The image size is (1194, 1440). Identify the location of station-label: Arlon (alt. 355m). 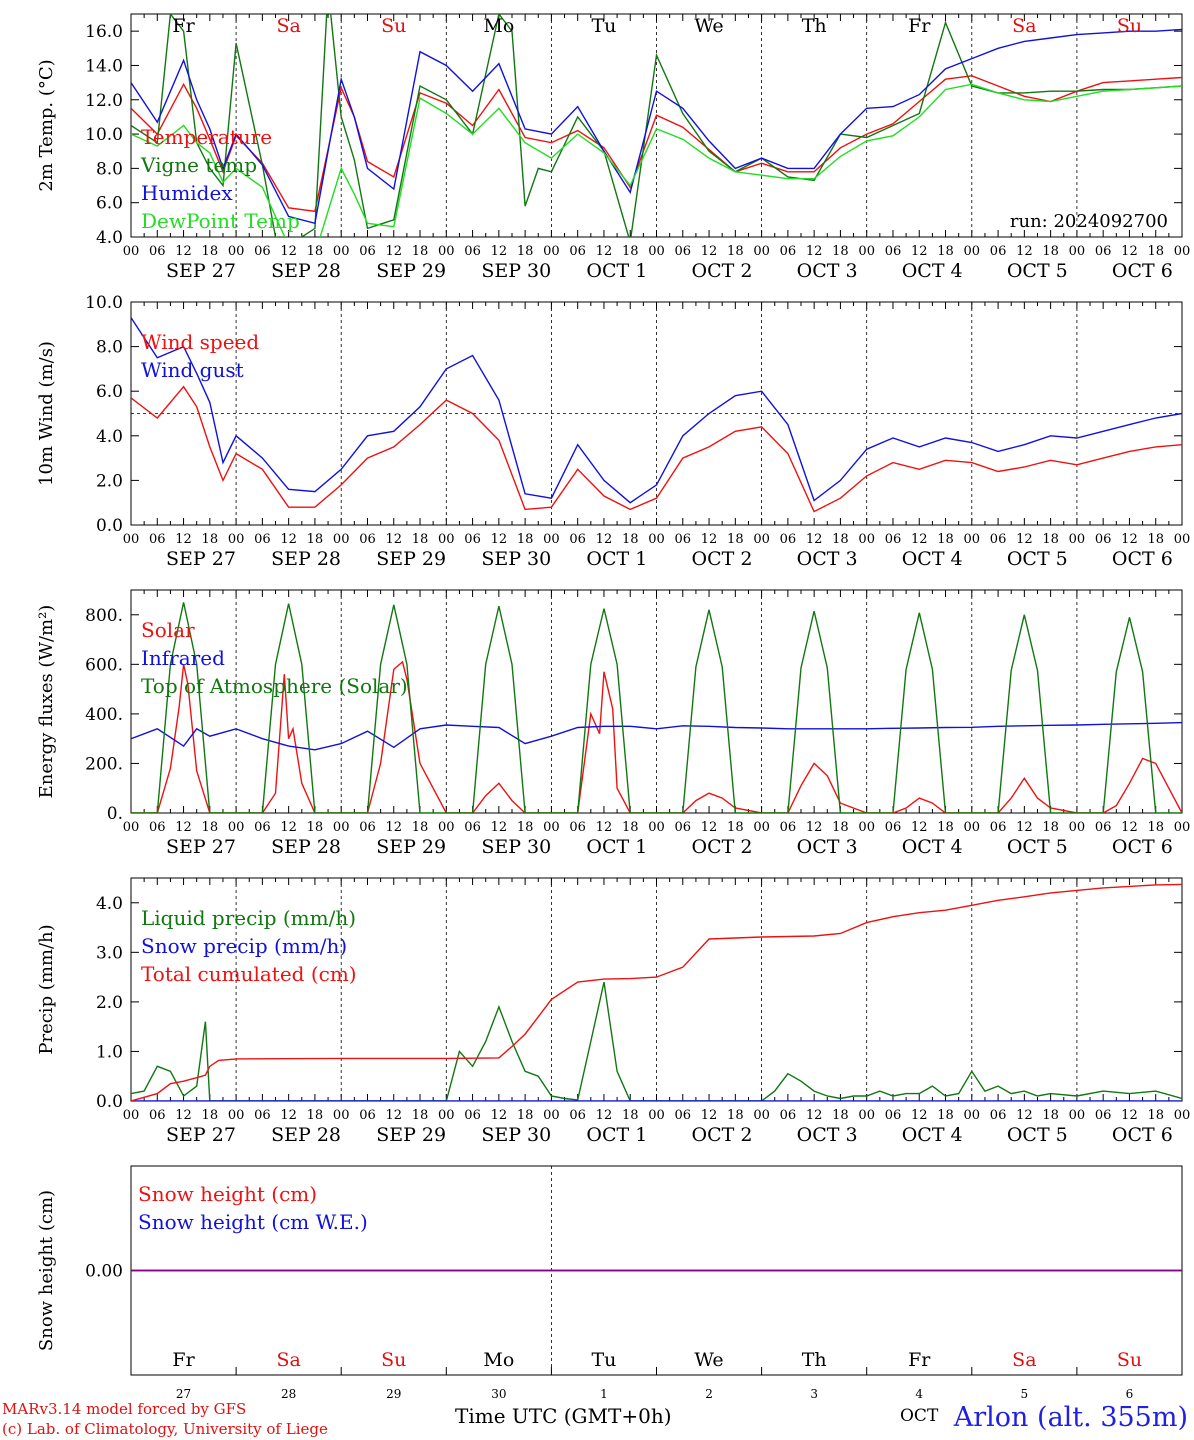
(1070, 1417).